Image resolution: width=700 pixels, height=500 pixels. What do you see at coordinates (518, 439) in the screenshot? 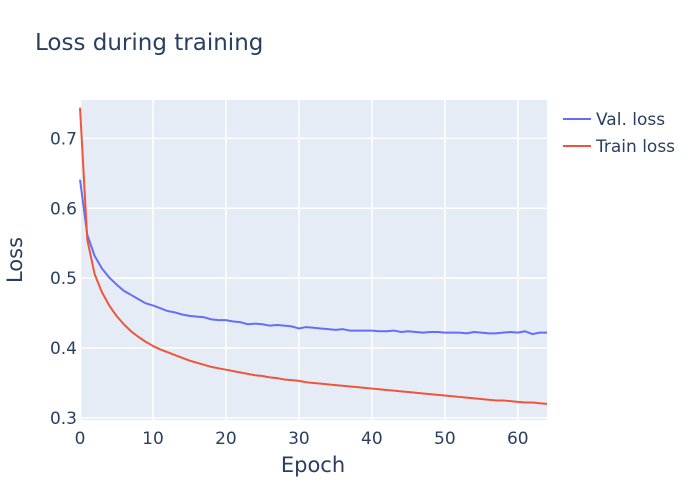
I see `x-tick-label: 60` at bounding box center [518, 439].